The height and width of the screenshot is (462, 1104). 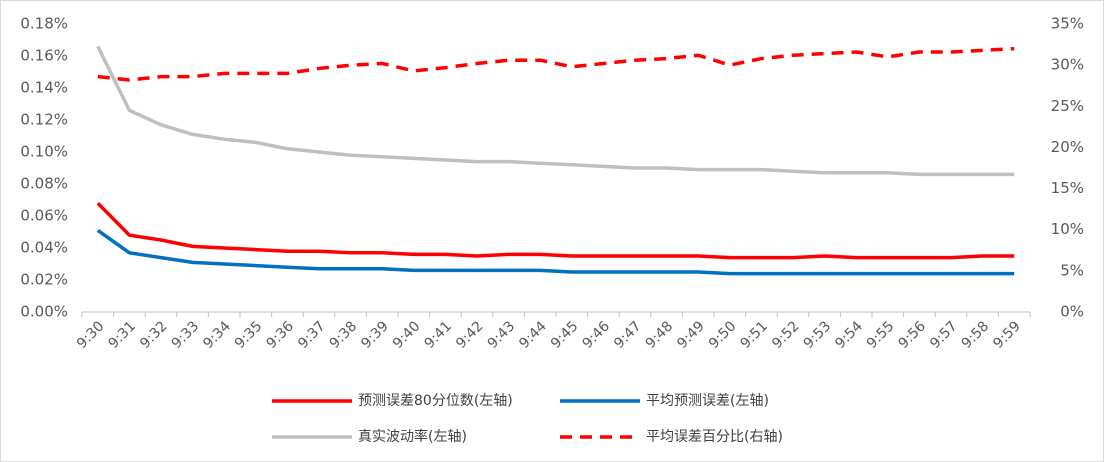 What do you see at coordinates (44, 280) in the screenshot?
I see `y-tick-label: 0.02%` at bounding box center [44, 280].